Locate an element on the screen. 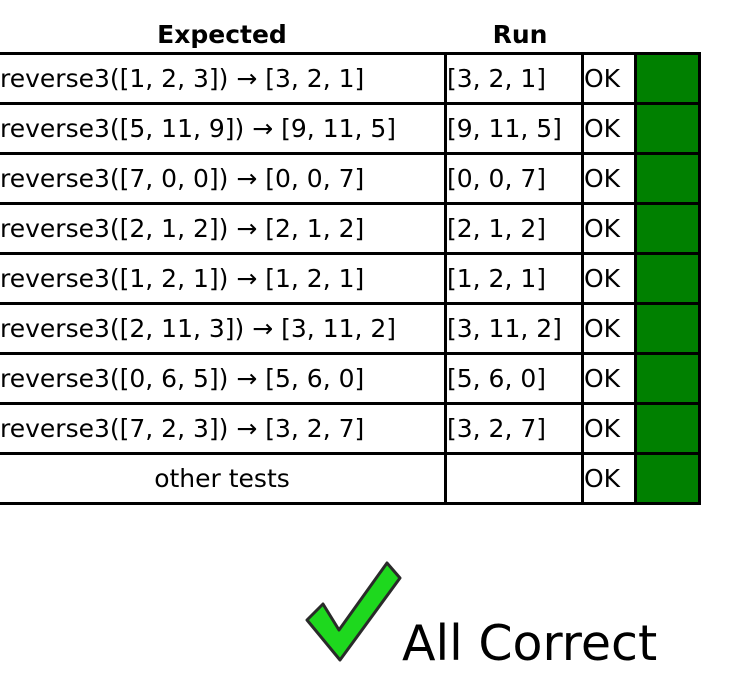 The image size is (730, 698). run-cell: [9, 11, 5] is located at coordinates (514, 128).